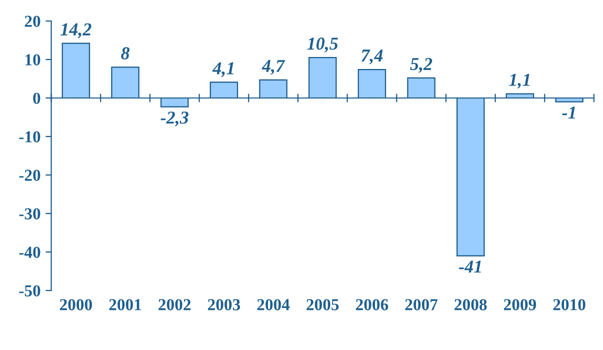 Image resolution: width=603 pixels, height=350 pixels. I want to click on data-label: -2,3, so click(174, 119).